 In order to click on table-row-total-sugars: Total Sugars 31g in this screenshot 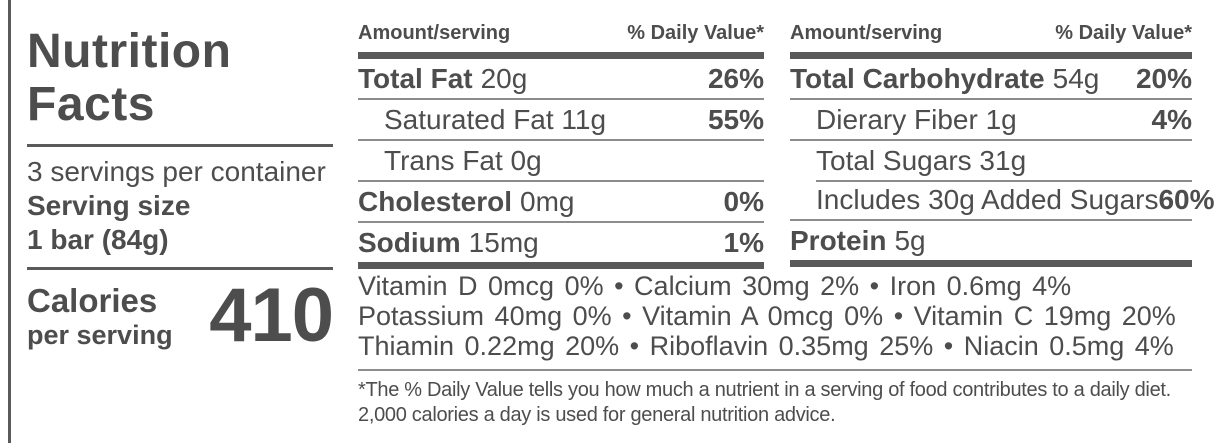, I will do `click(991, 161)`.